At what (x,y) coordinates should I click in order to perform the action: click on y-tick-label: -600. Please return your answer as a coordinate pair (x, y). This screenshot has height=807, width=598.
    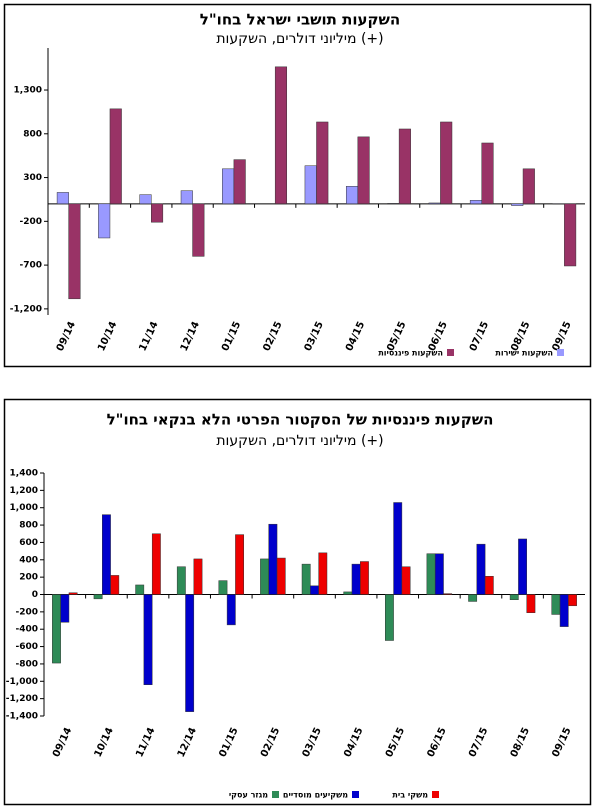
    Looking at the image, I should click on (26, 647).